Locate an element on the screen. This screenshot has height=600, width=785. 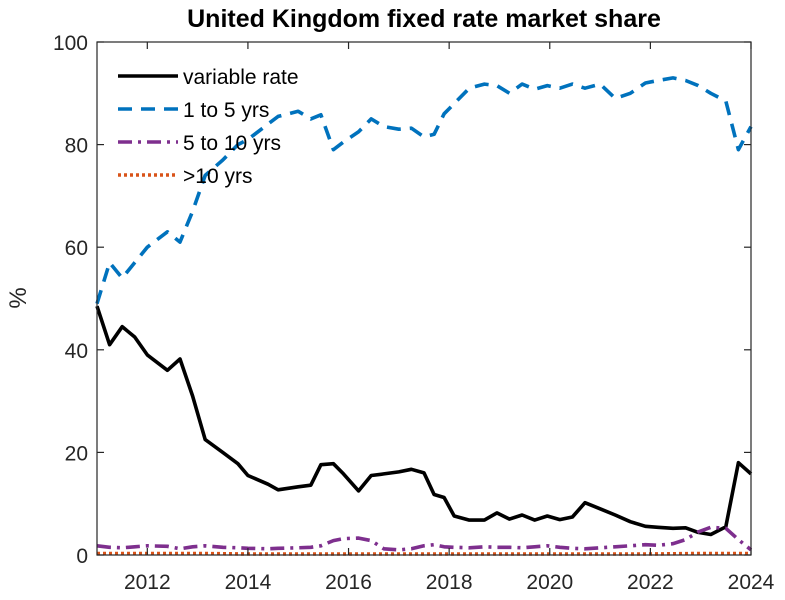
y-tick-label: 40 is located at coordinates (76, 351).